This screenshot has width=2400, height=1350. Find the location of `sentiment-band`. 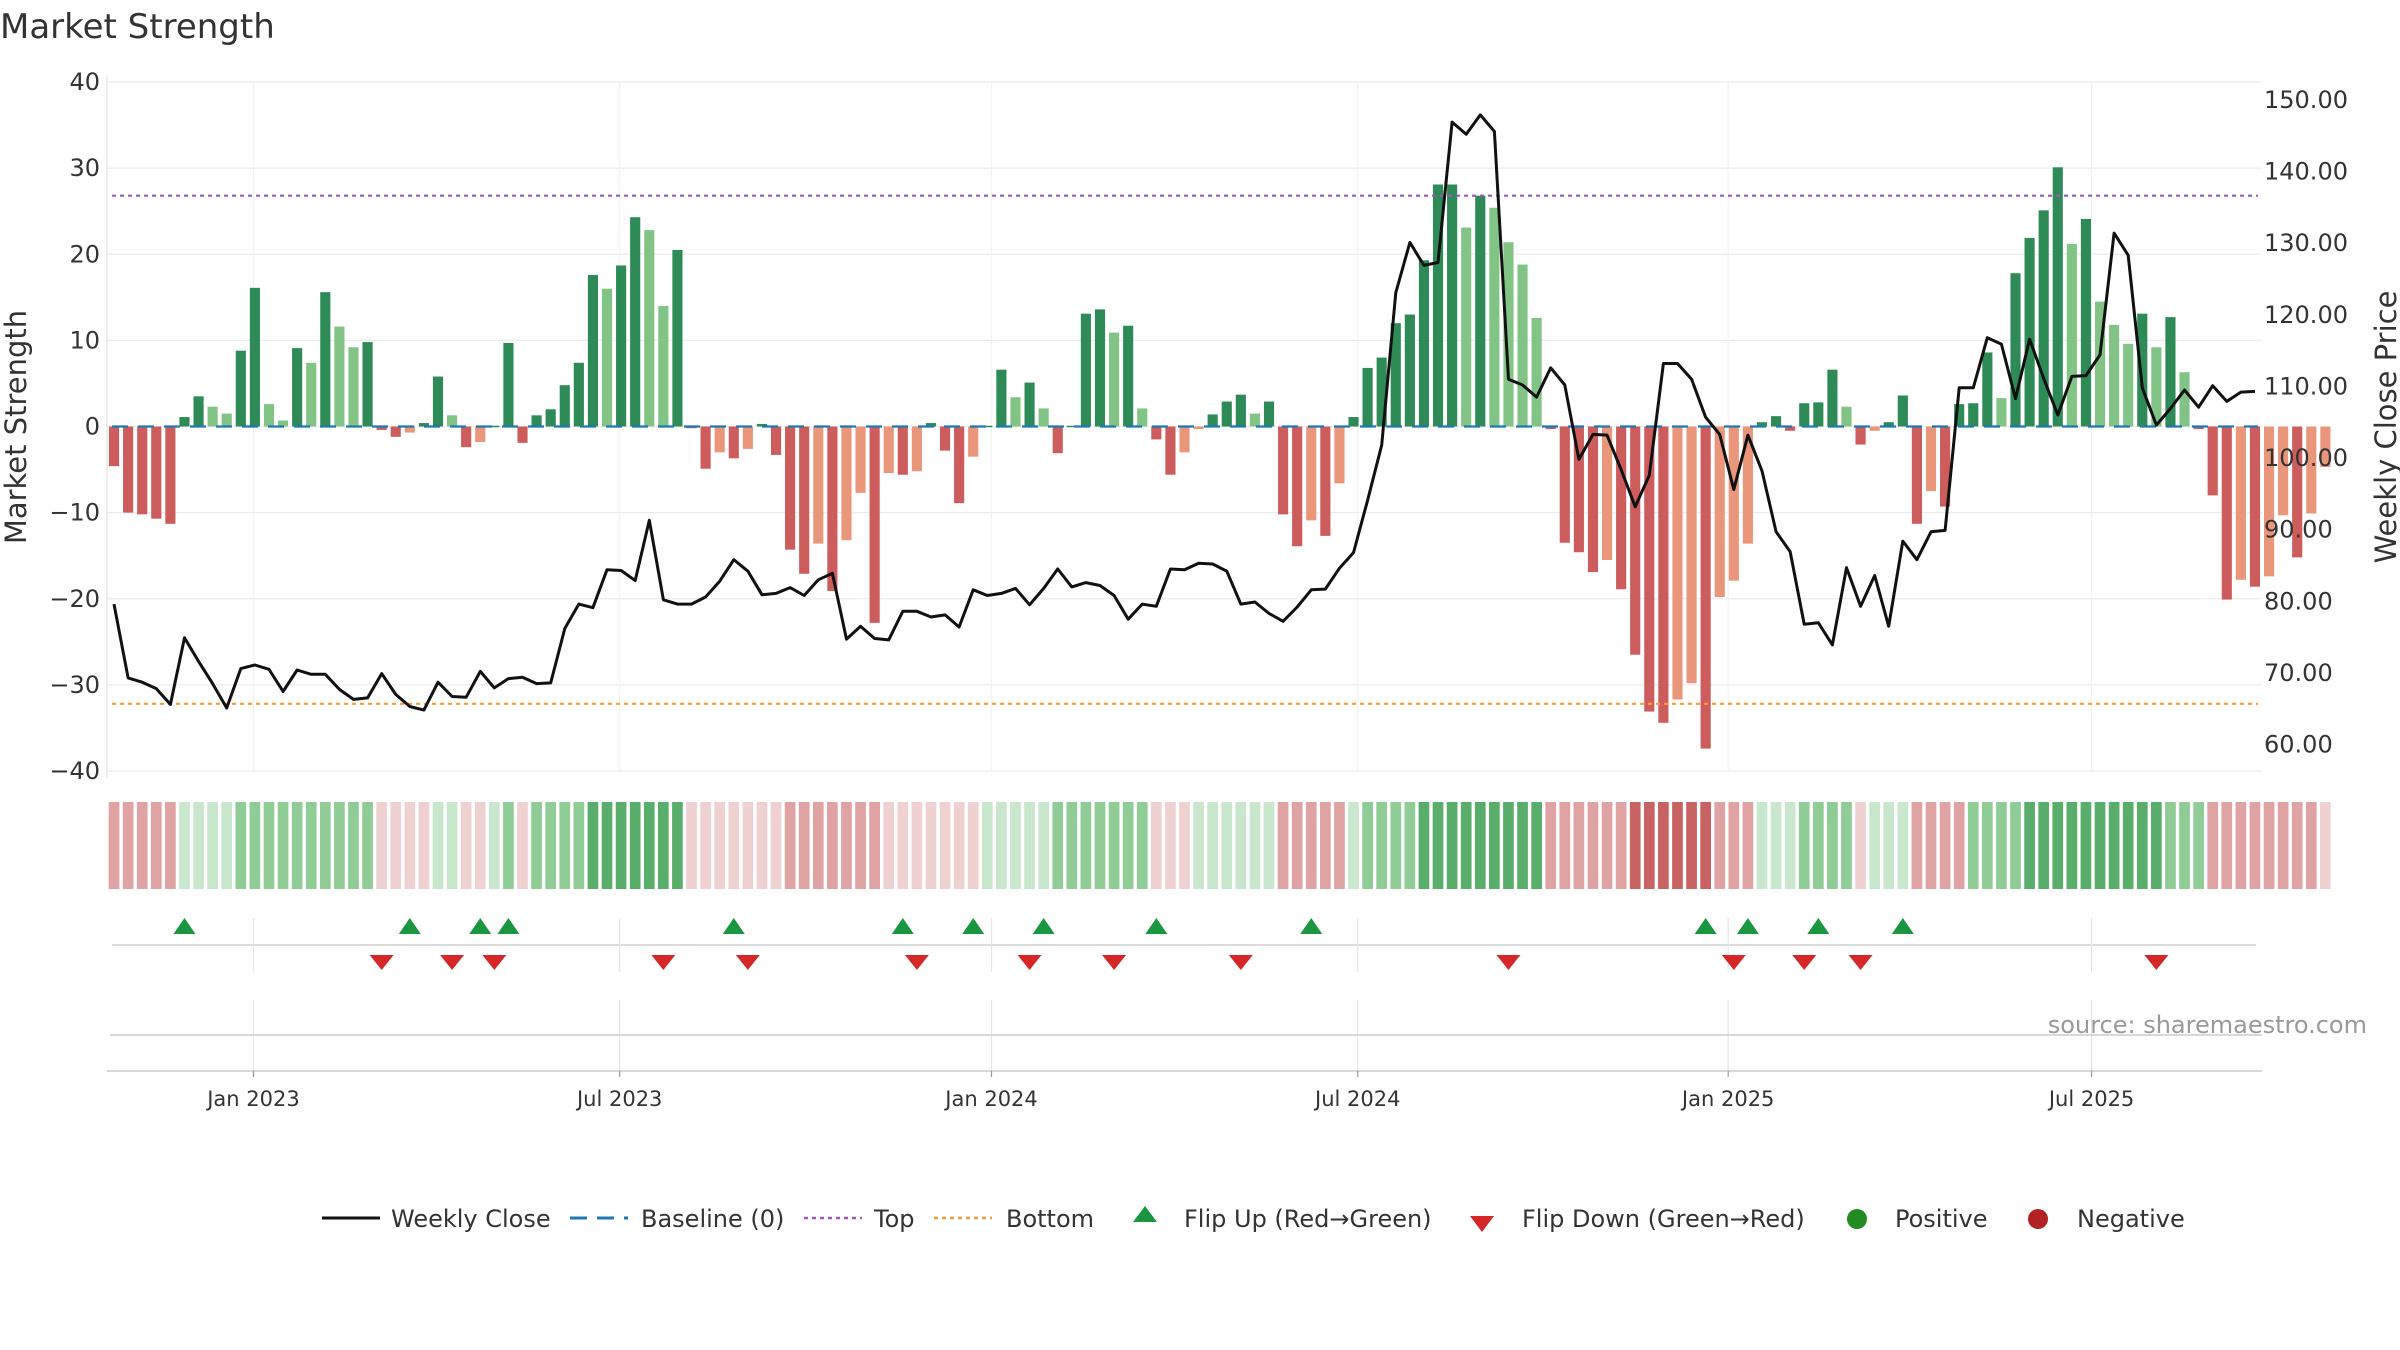

sentiment-band is located at coordinates (1219, 845).